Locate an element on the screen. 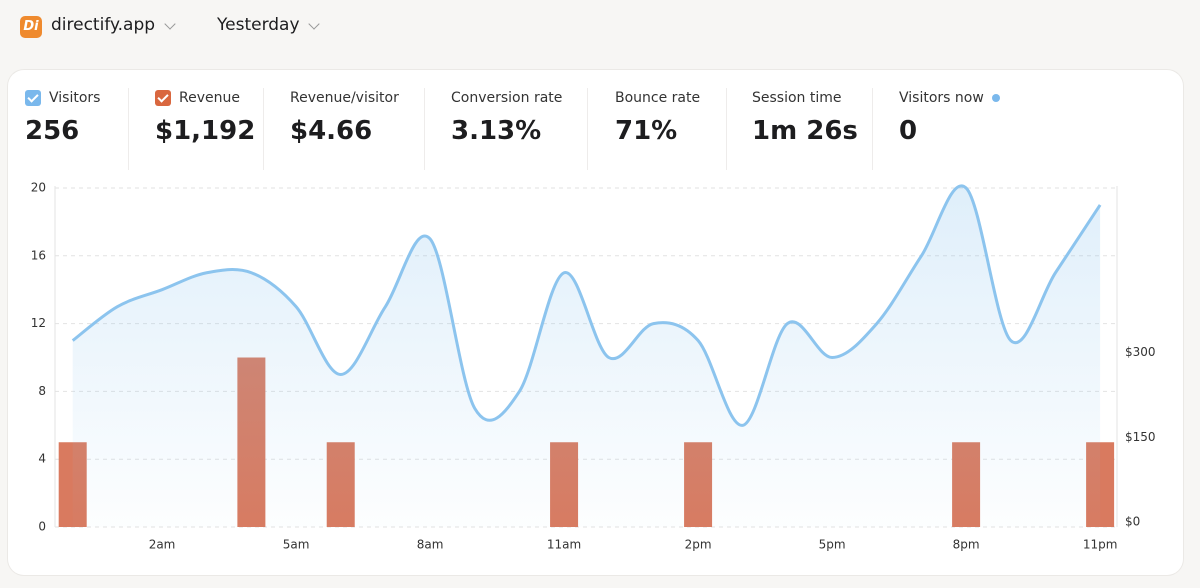  metric-value: $1,192 is located at coordinates (205, 131).